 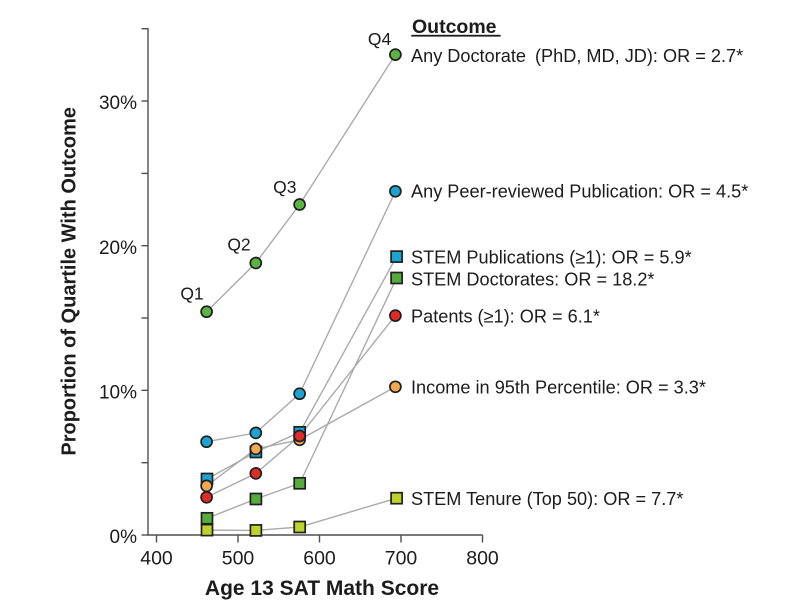 I want to click on svg-text:Income in 95th Percentile: OR: Income in 95th Percentile: OR = 3.3*, so click(x=558, y=388).